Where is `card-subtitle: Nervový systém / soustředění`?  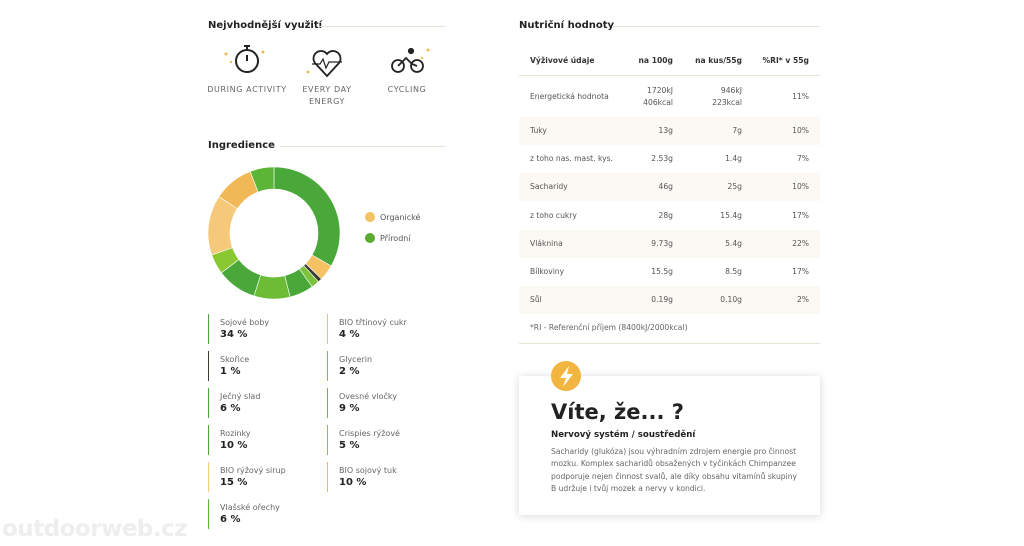 card-subtitle: Nervový systém / soustředění is located at coordinates (623, 435).